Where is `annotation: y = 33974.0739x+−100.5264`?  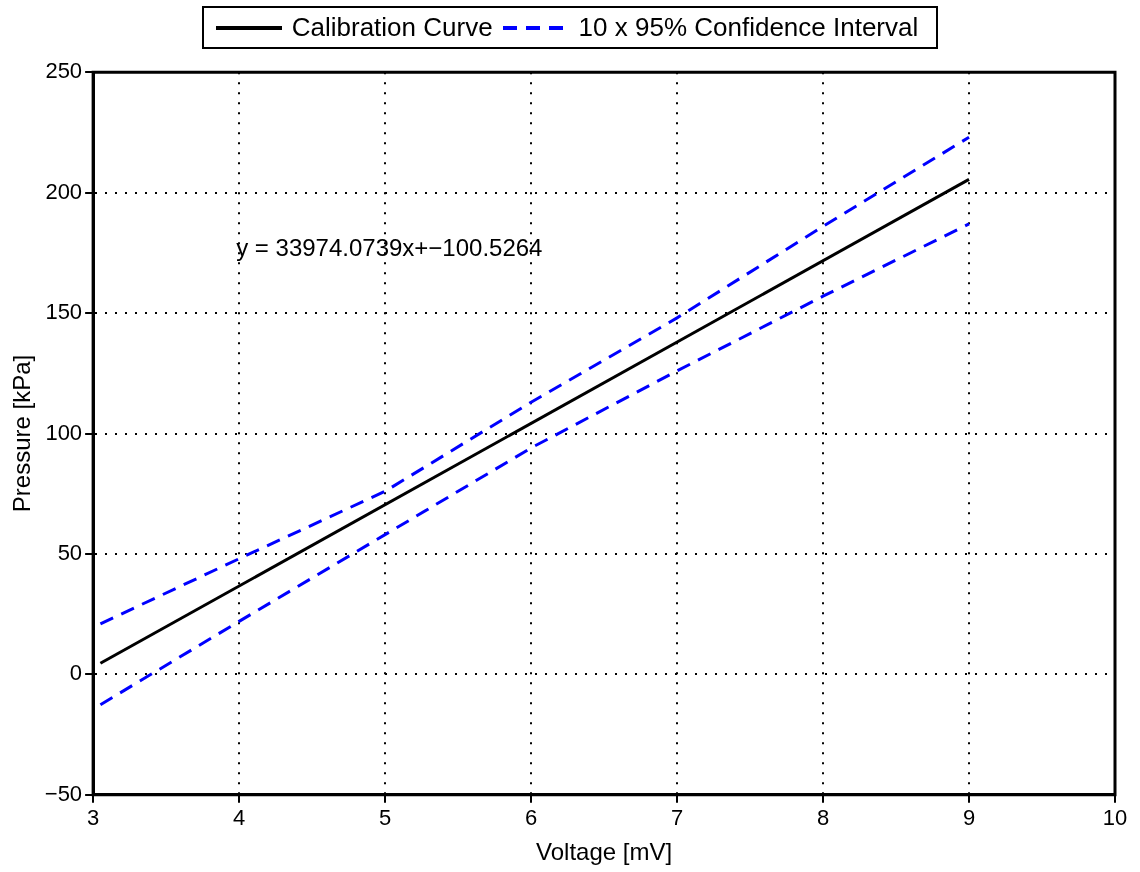
annotation: y = 33974.0739x+−100.5264 is located at coordinates (389, 247).